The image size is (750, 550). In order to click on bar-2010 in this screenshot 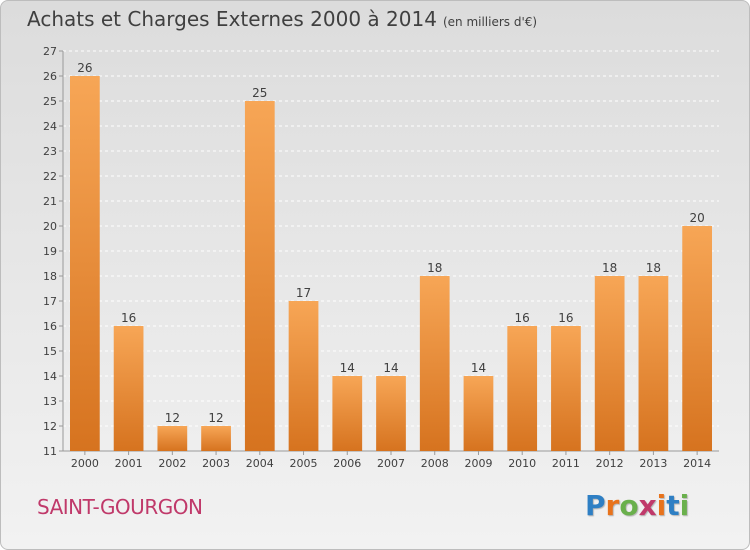, I will do `click(522, 388)`.